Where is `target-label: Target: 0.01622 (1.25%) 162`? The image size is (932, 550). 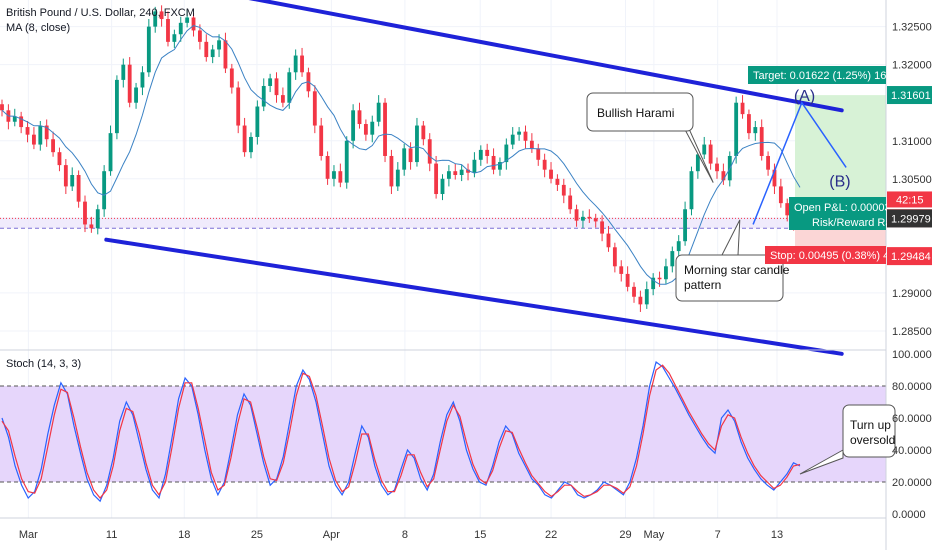 target-label: Target: 0.01622 (1.25%) 162 is located at coordinates (820, 75).